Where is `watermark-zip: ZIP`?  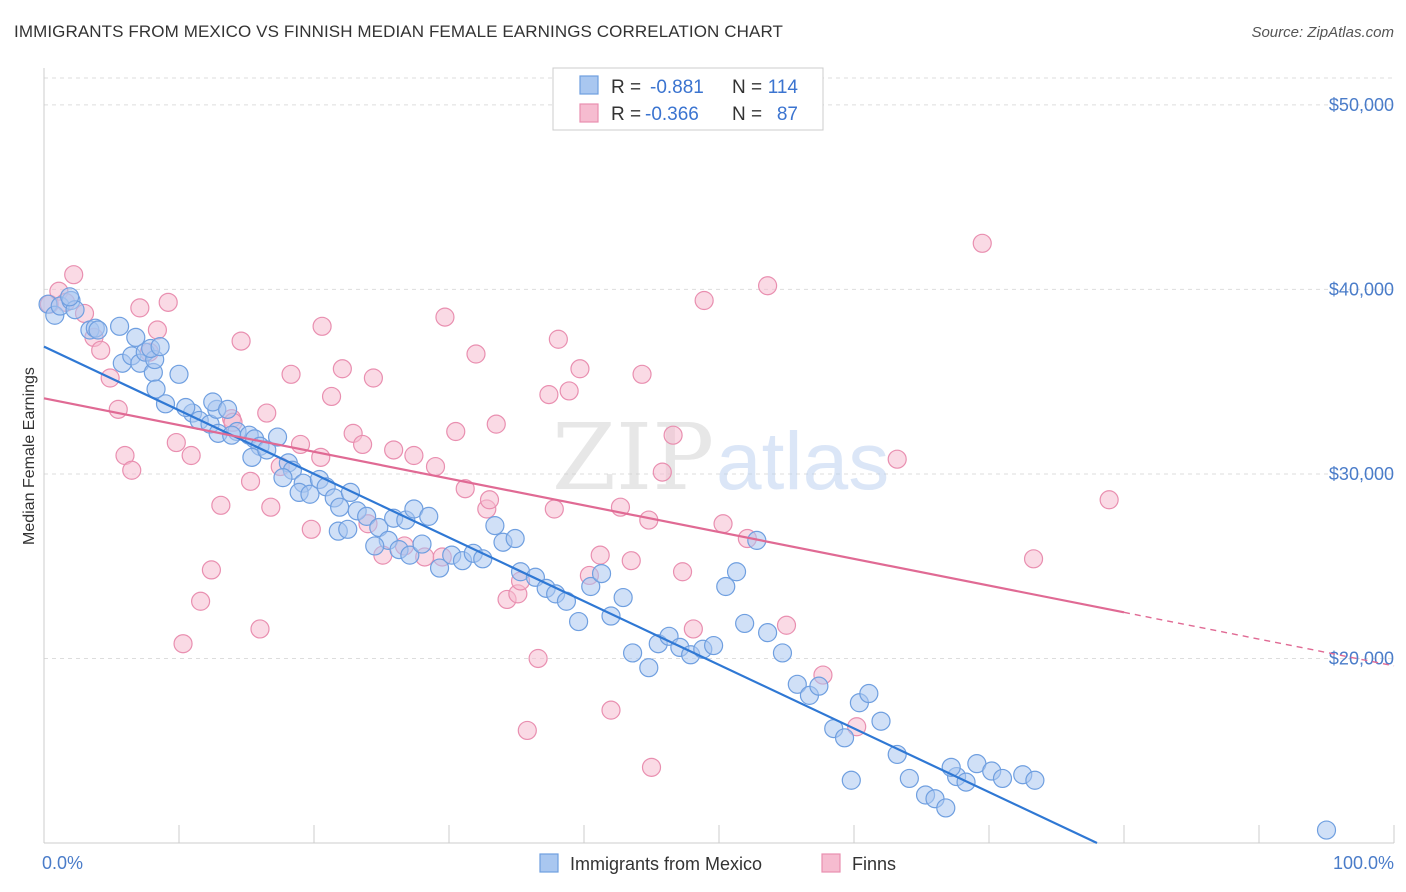 watermark-zip: ZIP is located at coordinates (633, 457).